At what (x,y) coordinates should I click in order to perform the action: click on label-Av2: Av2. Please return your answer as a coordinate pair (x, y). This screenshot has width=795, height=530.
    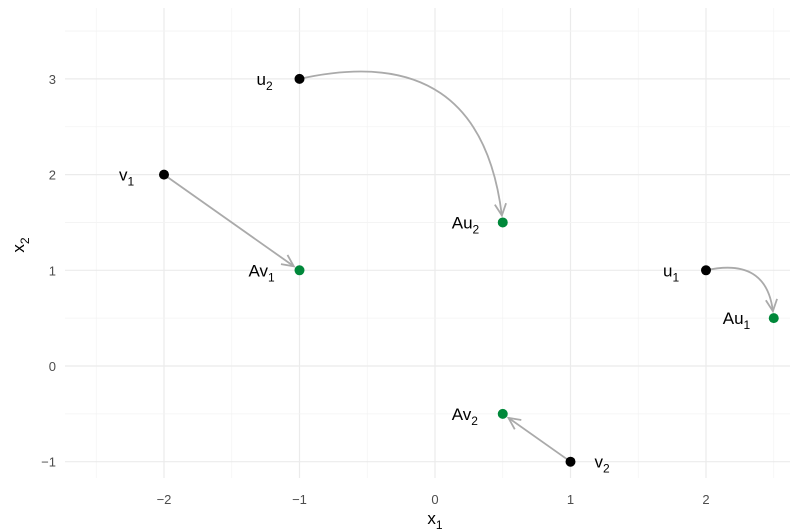
    Looking at the image, I should click on (465, 416).